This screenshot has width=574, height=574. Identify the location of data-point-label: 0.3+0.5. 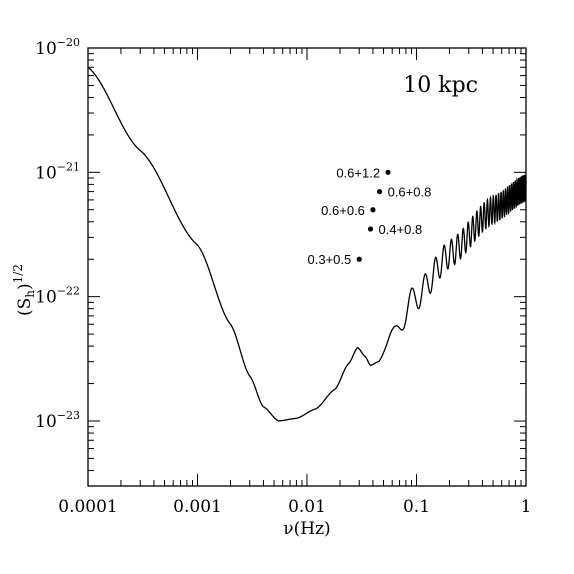
(329, 259).